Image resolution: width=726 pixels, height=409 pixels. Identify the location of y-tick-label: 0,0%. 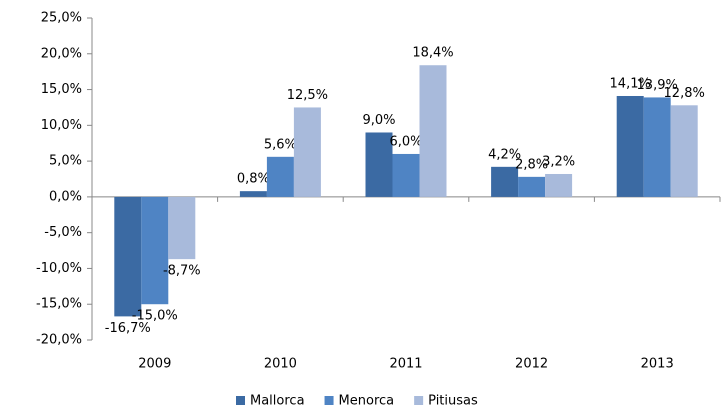
(65, 196).